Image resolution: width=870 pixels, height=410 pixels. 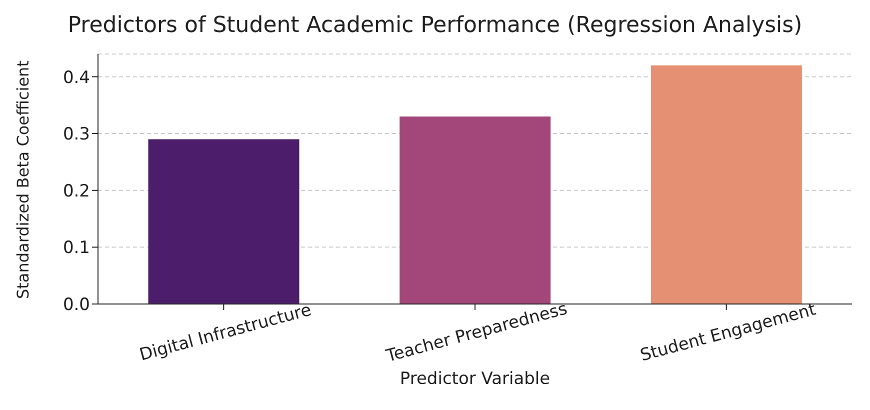 What do you see at coordinates (76, 191) in the screenshot?
I see `y-tick-label: 0.2` at bounding box center [76, 191].